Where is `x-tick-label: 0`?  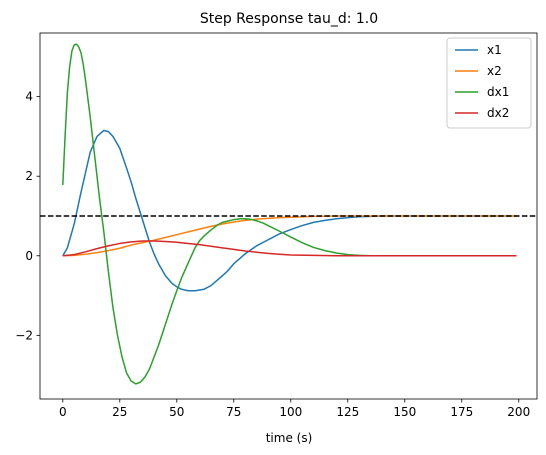 x-tick-label: 0 is located at coordinates (63, 412).